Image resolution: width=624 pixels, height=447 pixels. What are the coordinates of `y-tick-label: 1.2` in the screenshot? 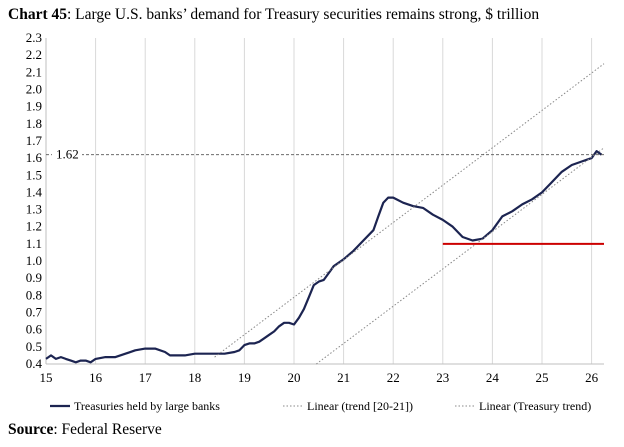 It's located at (34, 226).